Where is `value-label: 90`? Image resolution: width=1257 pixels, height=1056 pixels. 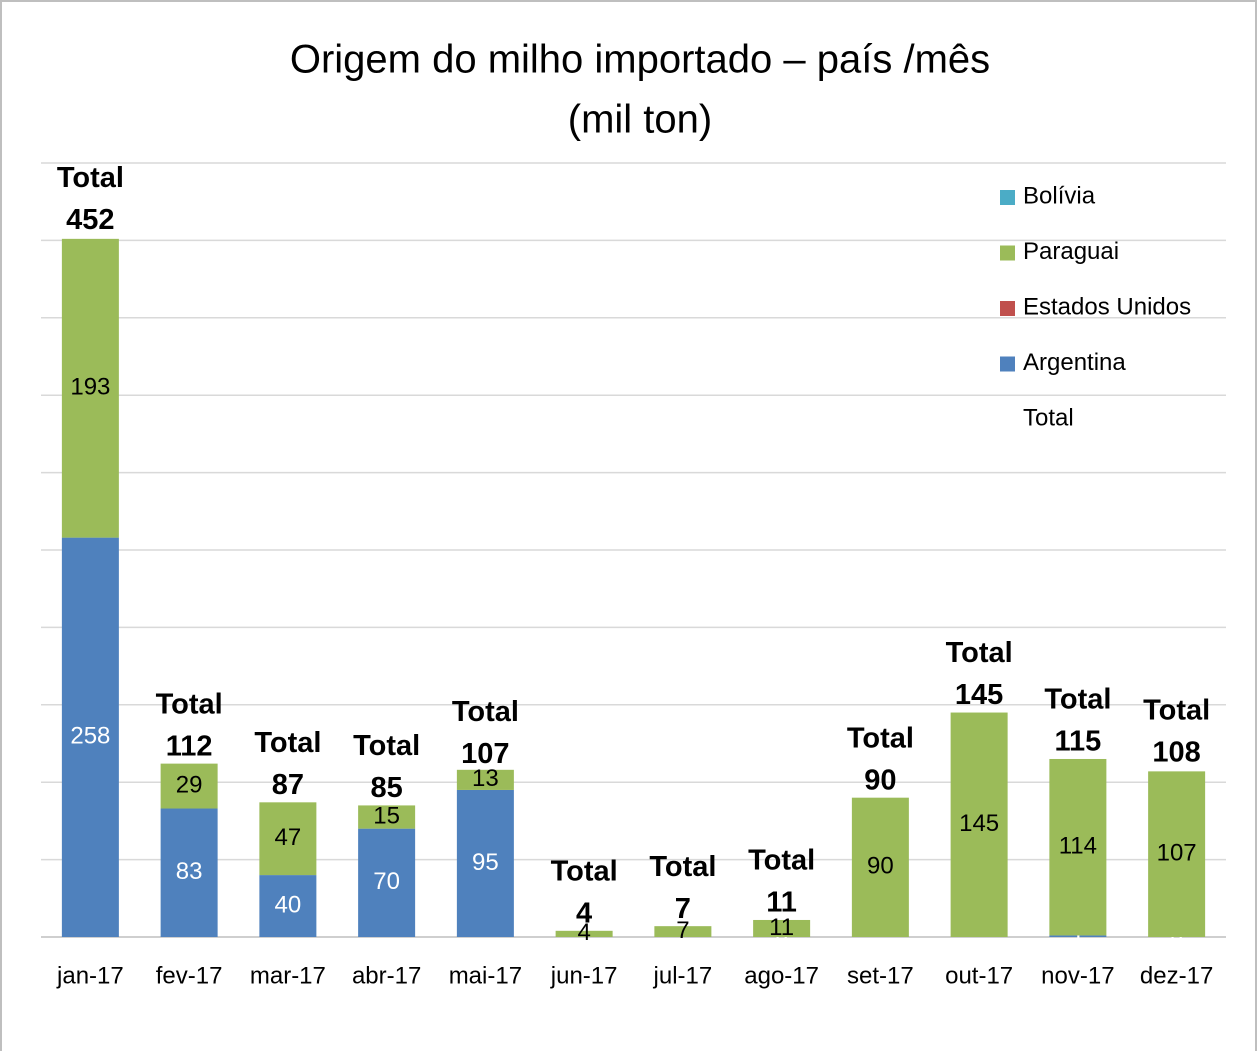
value-label: 90 is located at coordinates (880, 866).